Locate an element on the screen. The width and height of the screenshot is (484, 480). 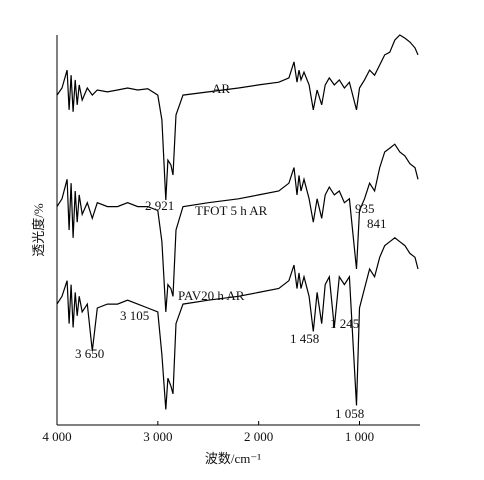
y-axis-label: 透光度/% is located at coordinates (38, 230).